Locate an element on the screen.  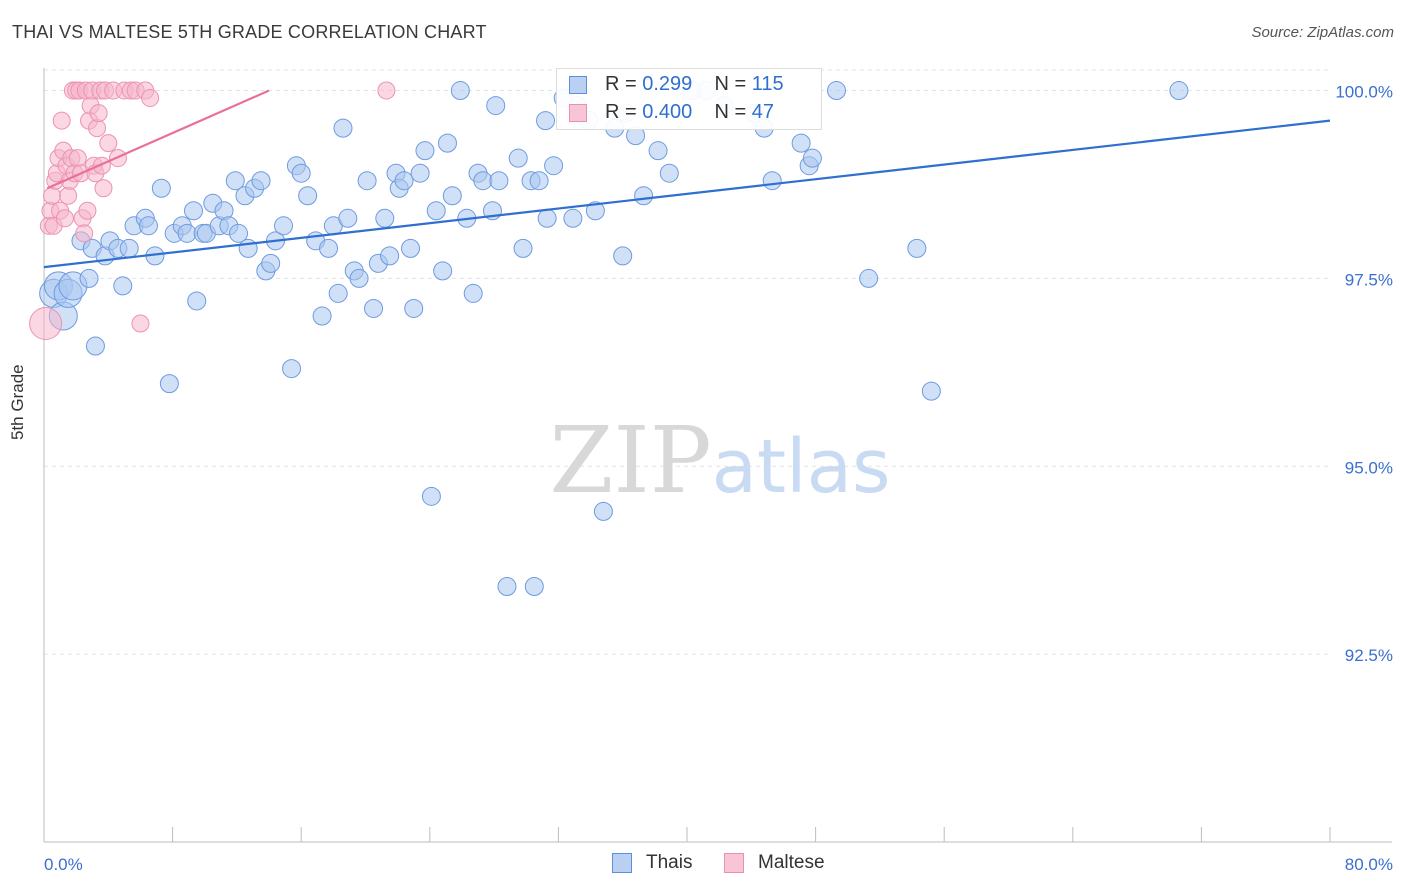
watermark: ZIPatlas is located at coordinates (720, 460).